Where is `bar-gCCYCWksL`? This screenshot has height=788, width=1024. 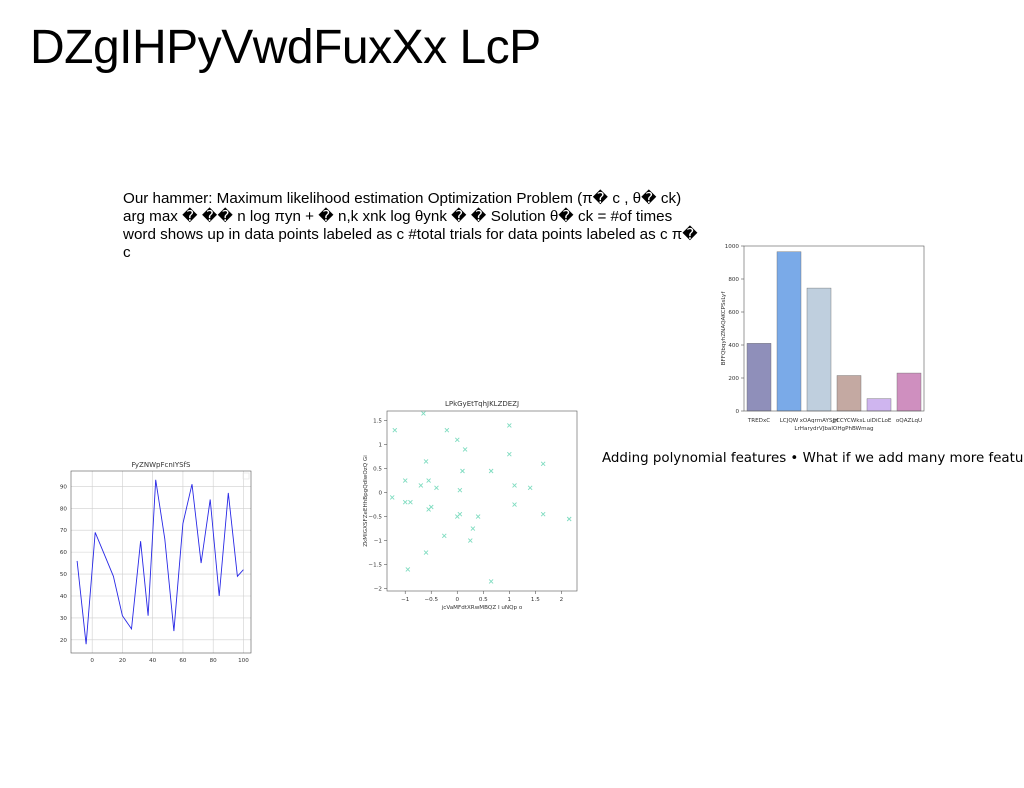
bar-gCCYCWksL is located at coordinates (849, 393).